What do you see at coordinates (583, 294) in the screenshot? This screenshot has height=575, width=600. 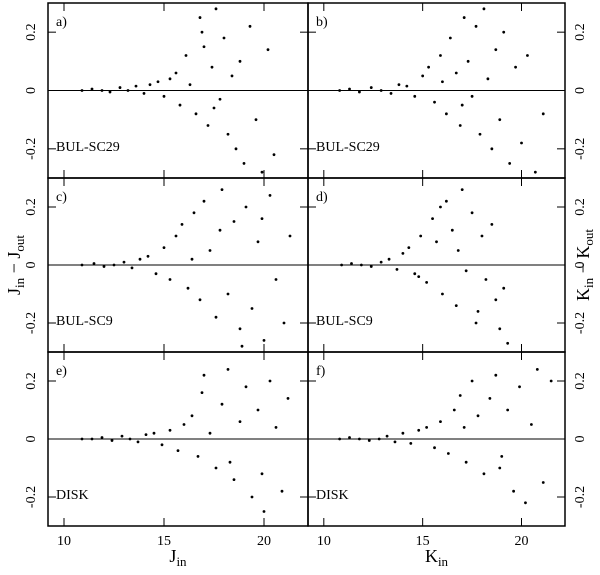 I see `label-part: K` at bounding box center [583, 294].